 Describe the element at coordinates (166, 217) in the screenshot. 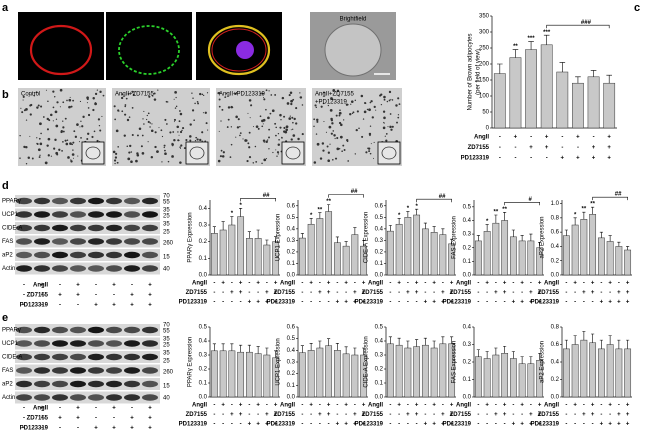

I see `marker-label: 25` at that location.